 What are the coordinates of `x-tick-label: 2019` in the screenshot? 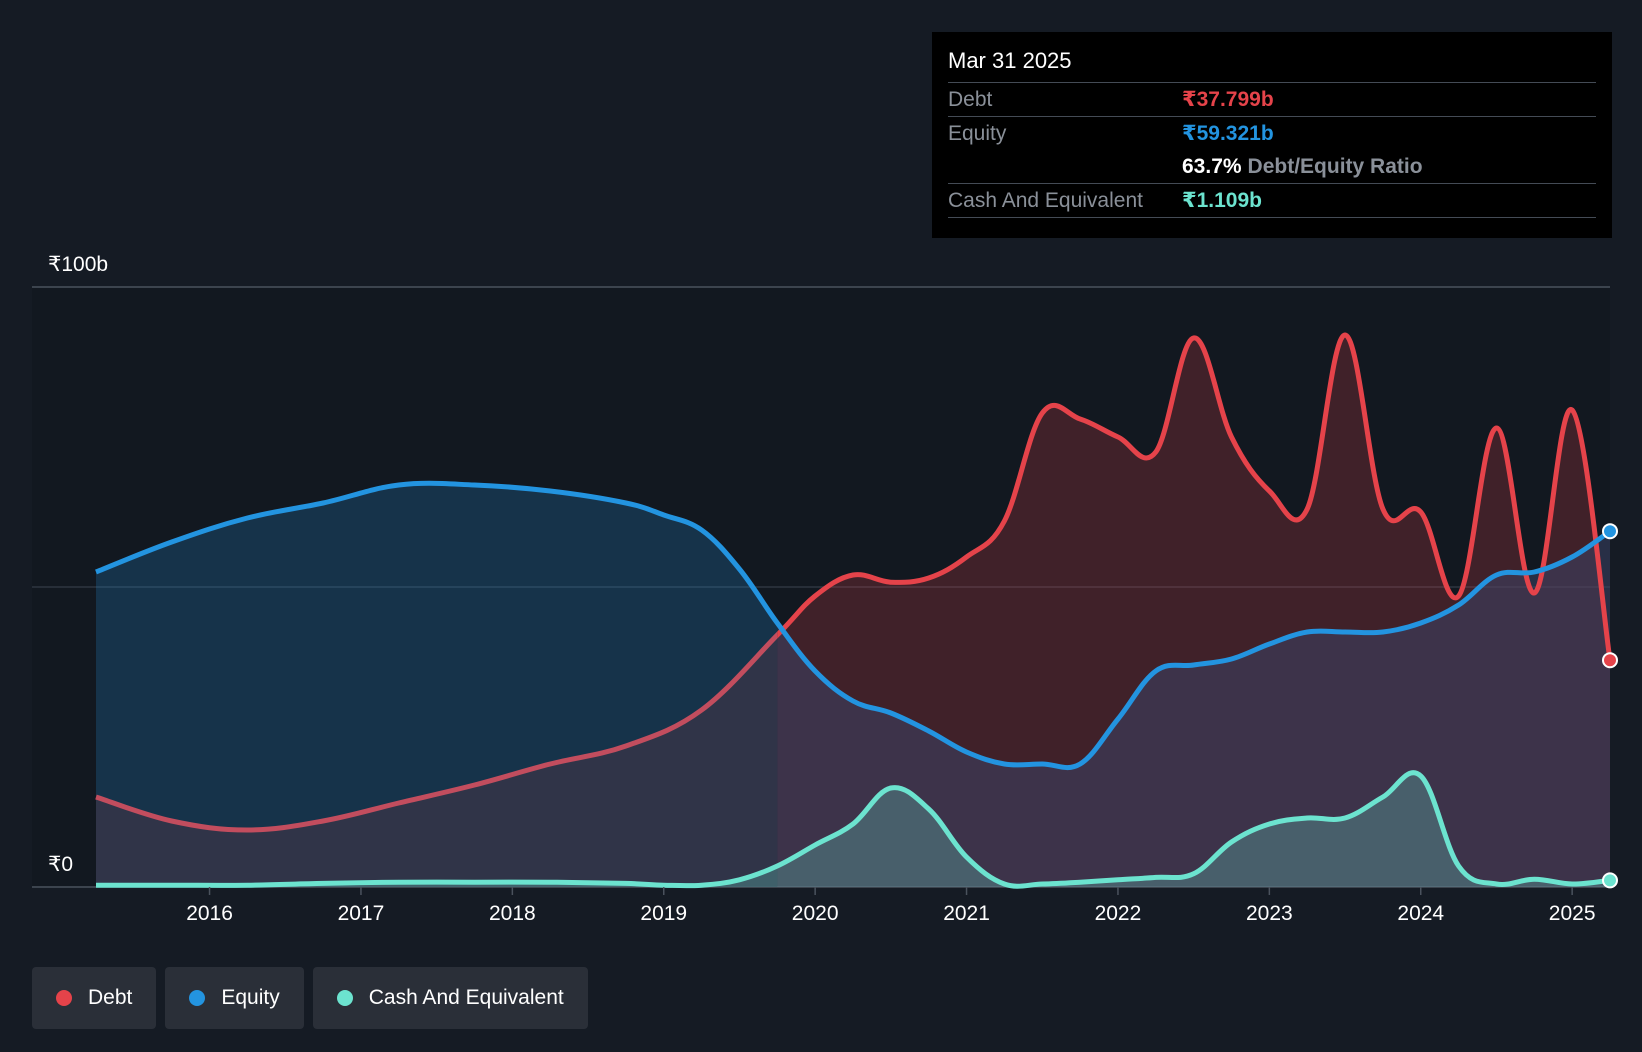 It's located at (663, 913).